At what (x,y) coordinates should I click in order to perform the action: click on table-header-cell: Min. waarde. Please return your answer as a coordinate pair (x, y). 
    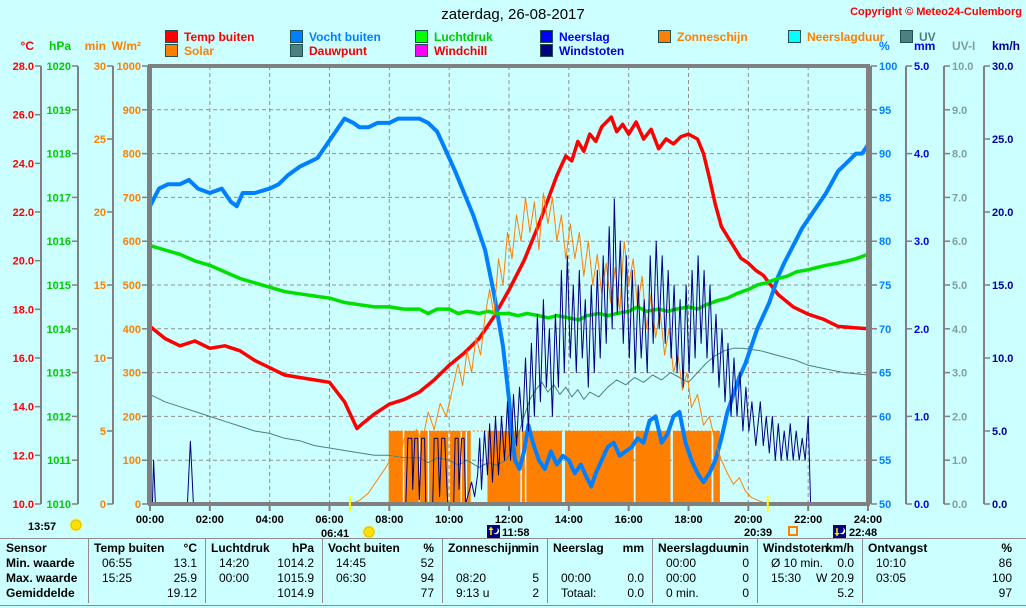
    Looking at the image, I should click on (40, 563).